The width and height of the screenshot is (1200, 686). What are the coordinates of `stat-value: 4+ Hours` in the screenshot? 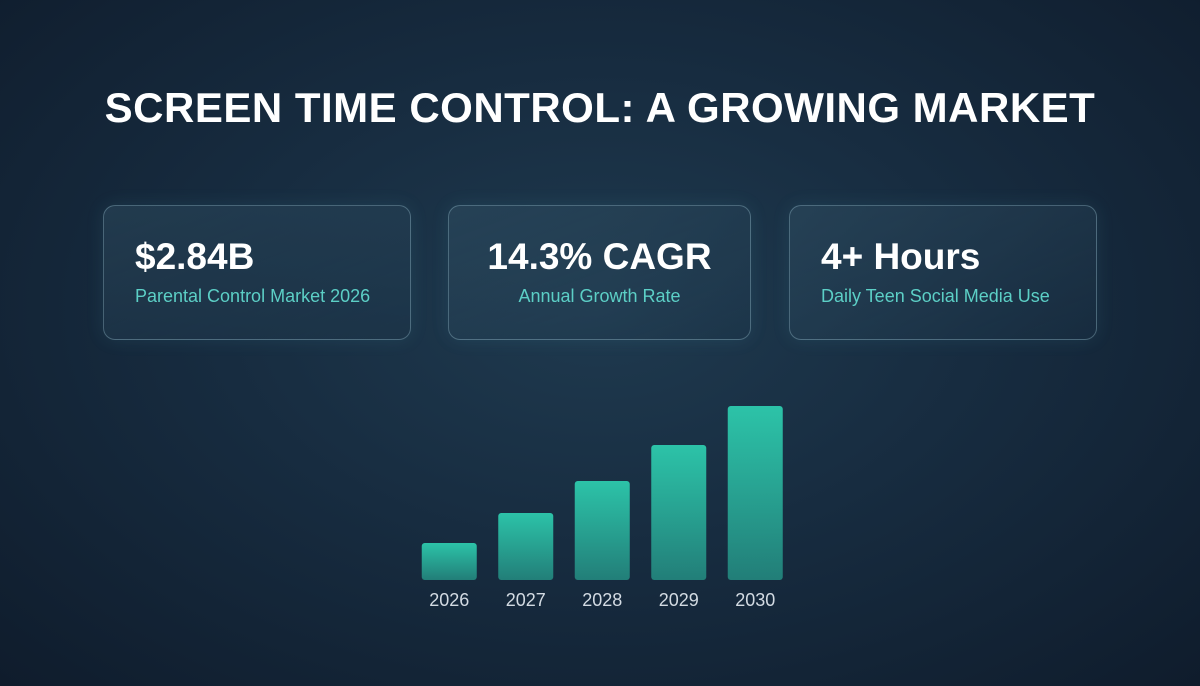 It's located at (901, 256).